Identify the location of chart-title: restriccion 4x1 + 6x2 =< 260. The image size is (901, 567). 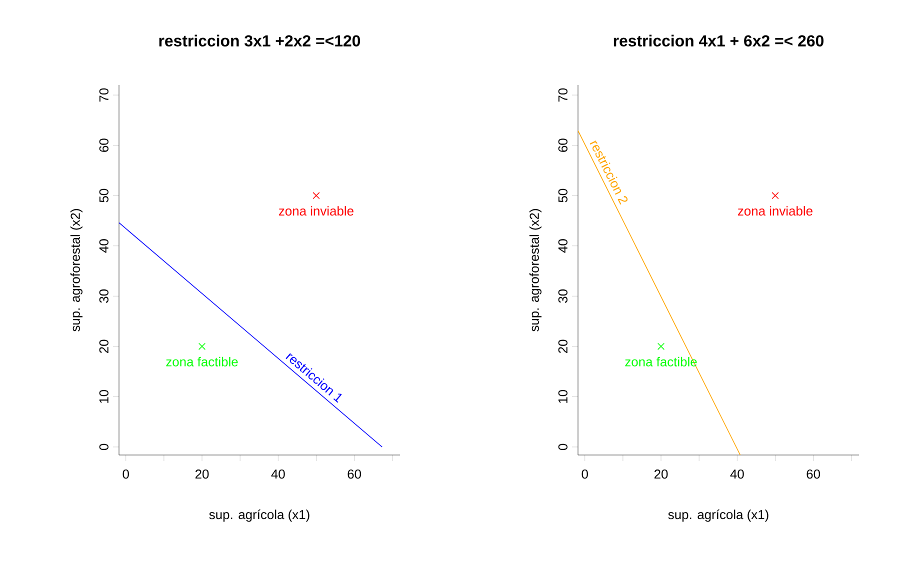
(719, 40).